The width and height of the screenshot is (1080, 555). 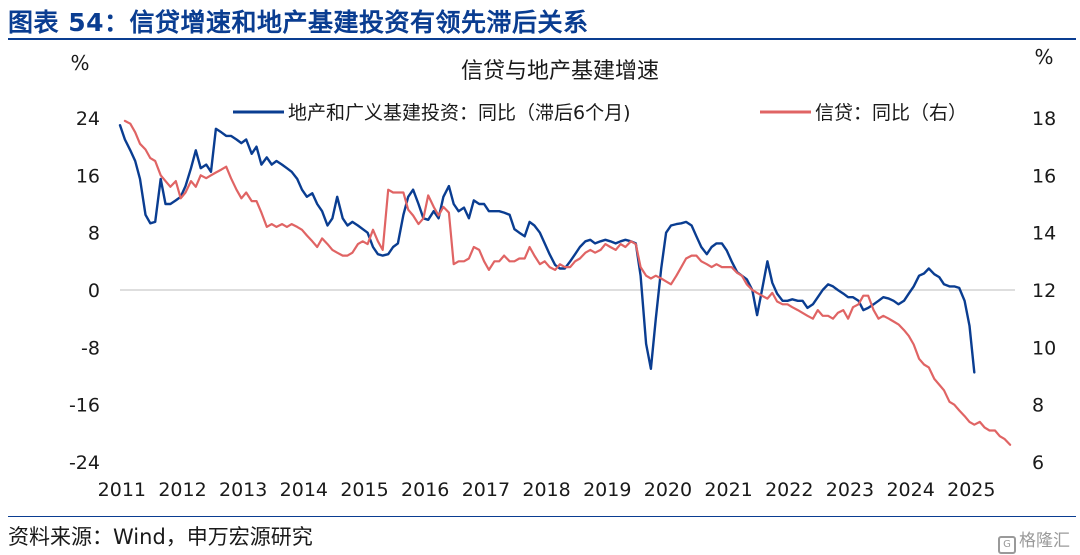 What do you see at coordinates (425, 490) in the screenshot?
I see `x-tick-label: 2016` at bounding box center [425, 490].